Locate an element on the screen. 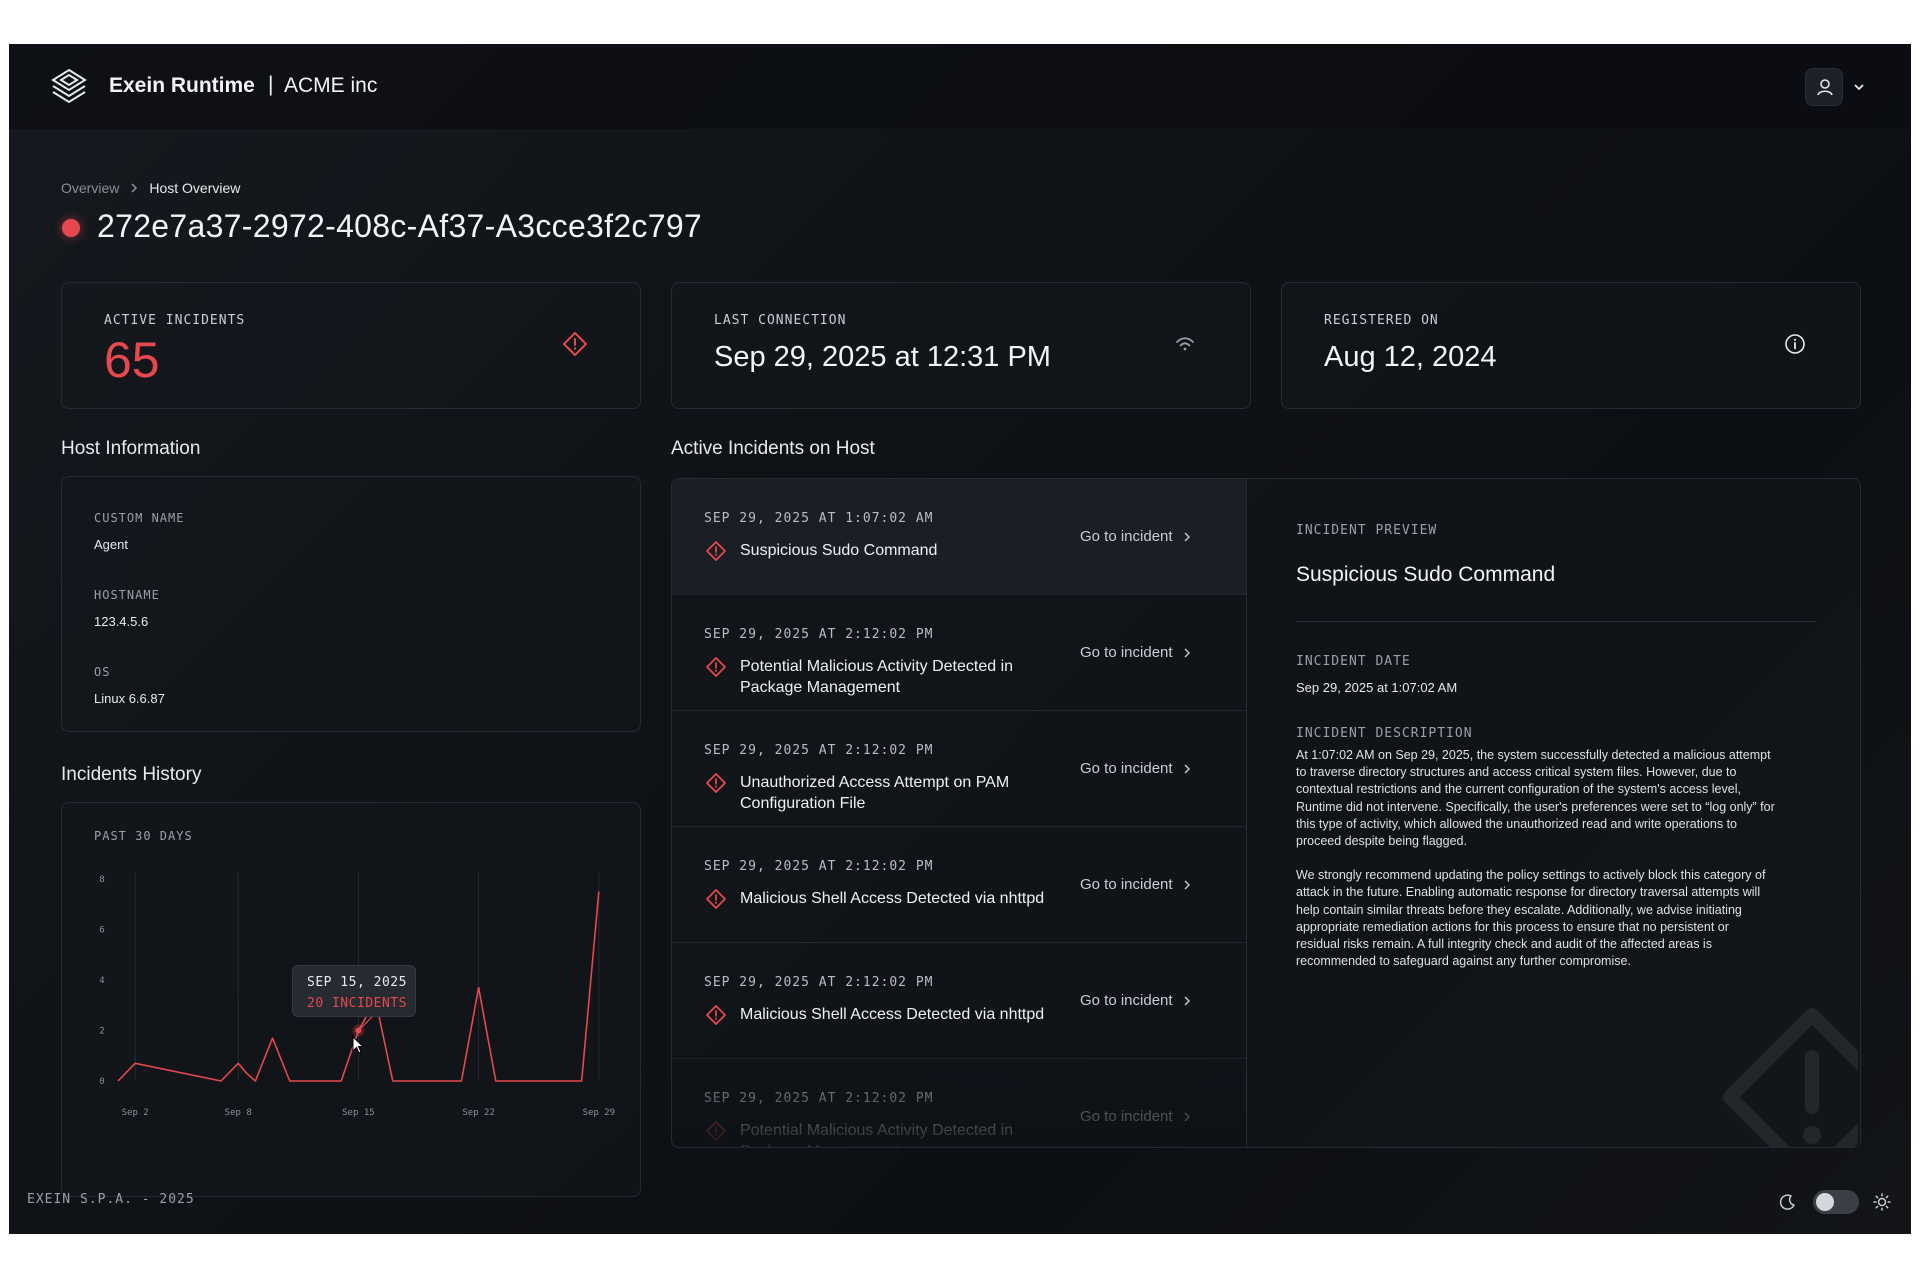 This screenshot has width=1920, height=1279. stat-label: ACTIVE INCIDENTS is located at coordinates (175, 320).